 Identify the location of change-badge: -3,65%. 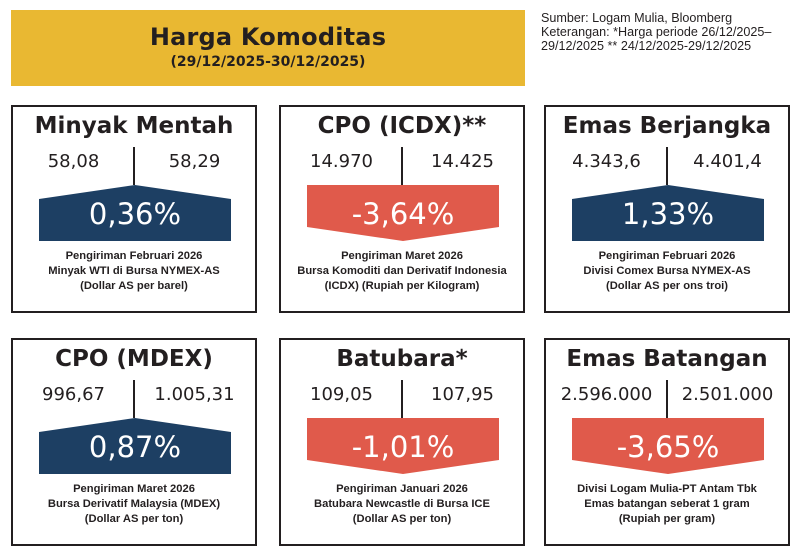
(668, 446).